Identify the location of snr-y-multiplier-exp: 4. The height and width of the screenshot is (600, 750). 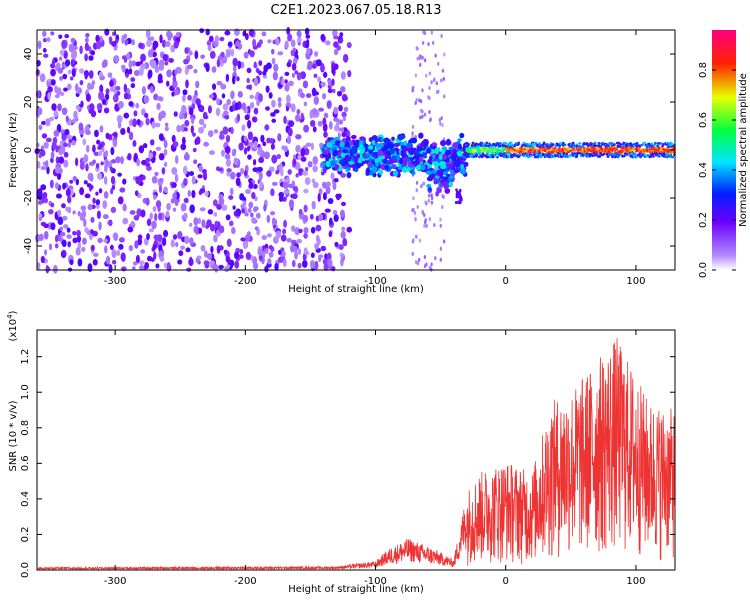
(10, 316).